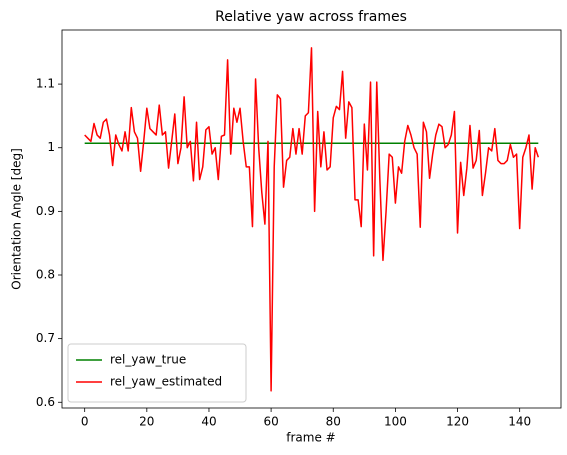 This screenshot has height=455, width=567. Describe the element at coordinates (148, 360) in the screenshot. I see `legend-label: rel_yaw_true` at that location.